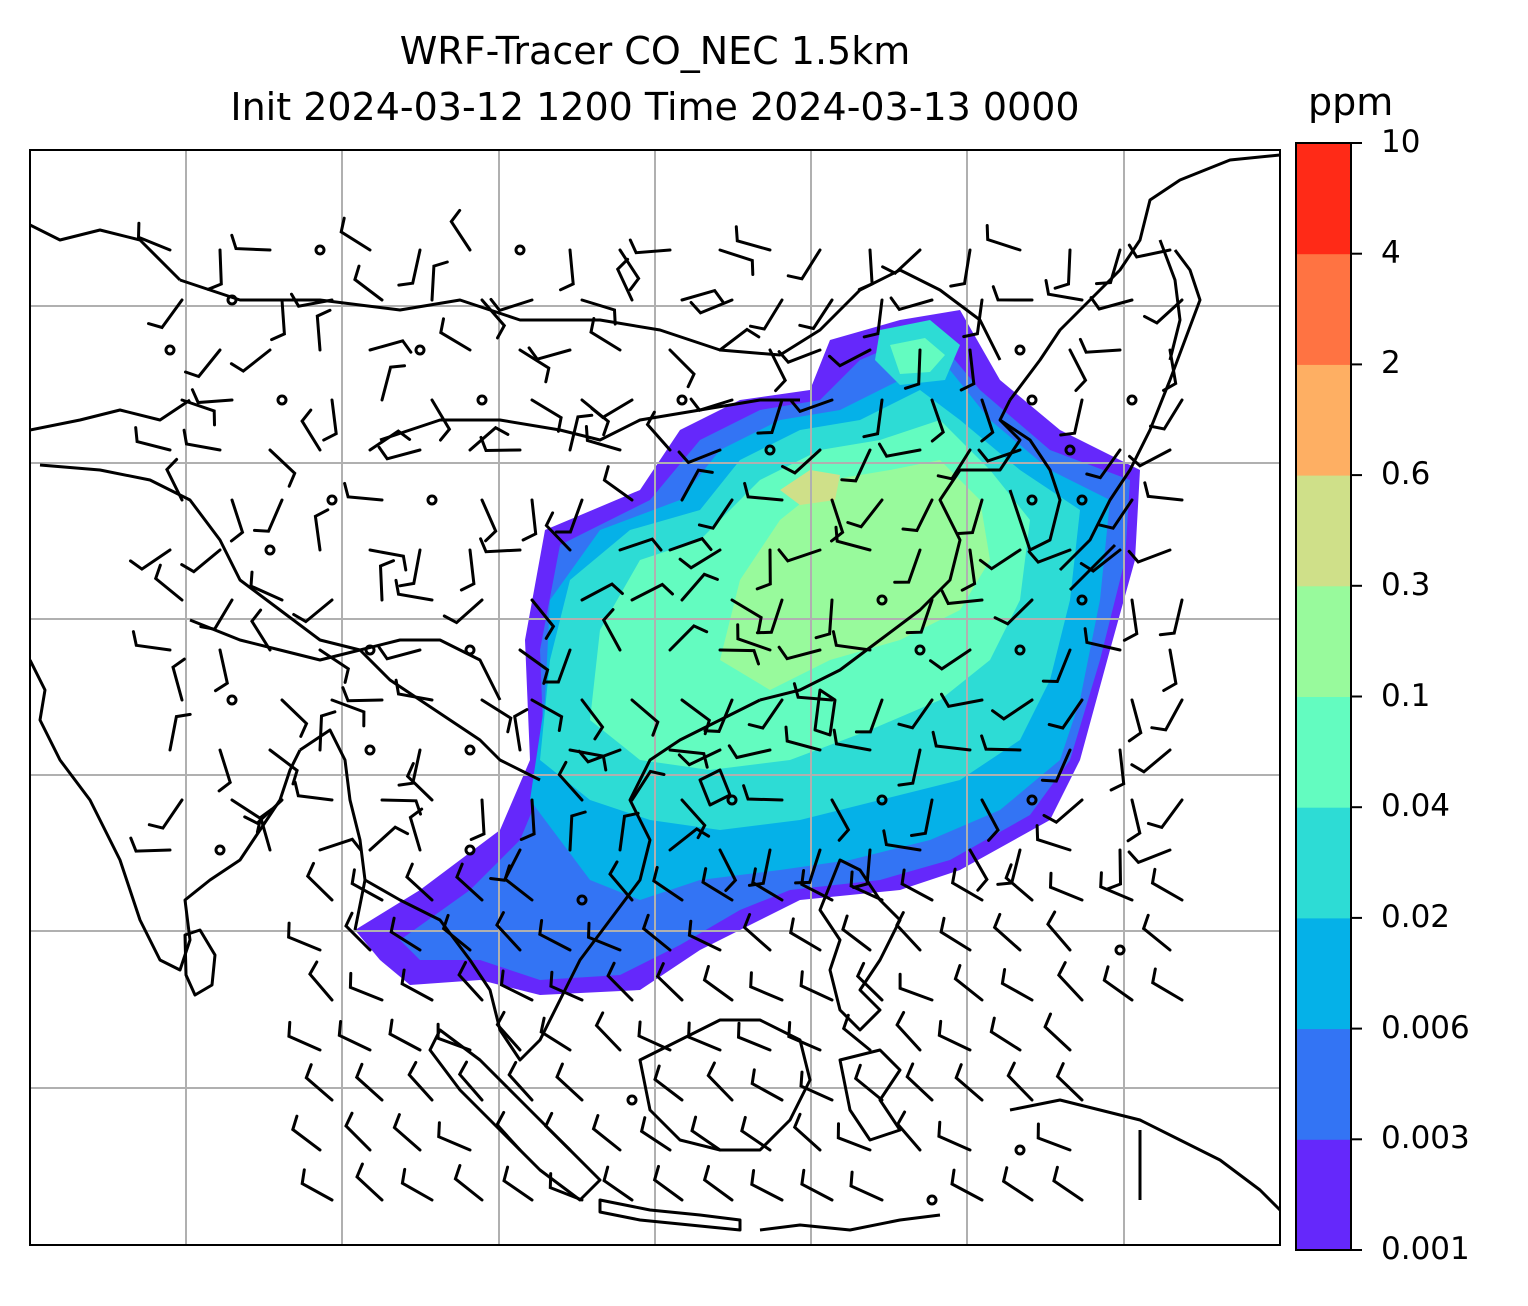 This screenshot has width=1528, height=1306. I want to click on colorbar-tick-label: 0.04, so click(1416, 806).